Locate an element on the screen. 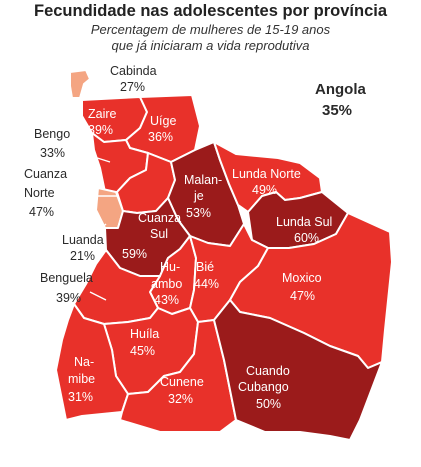 This screenshot has width=421, height=467. label-cunene-name: Cunene is located at coordinates (182, 382).